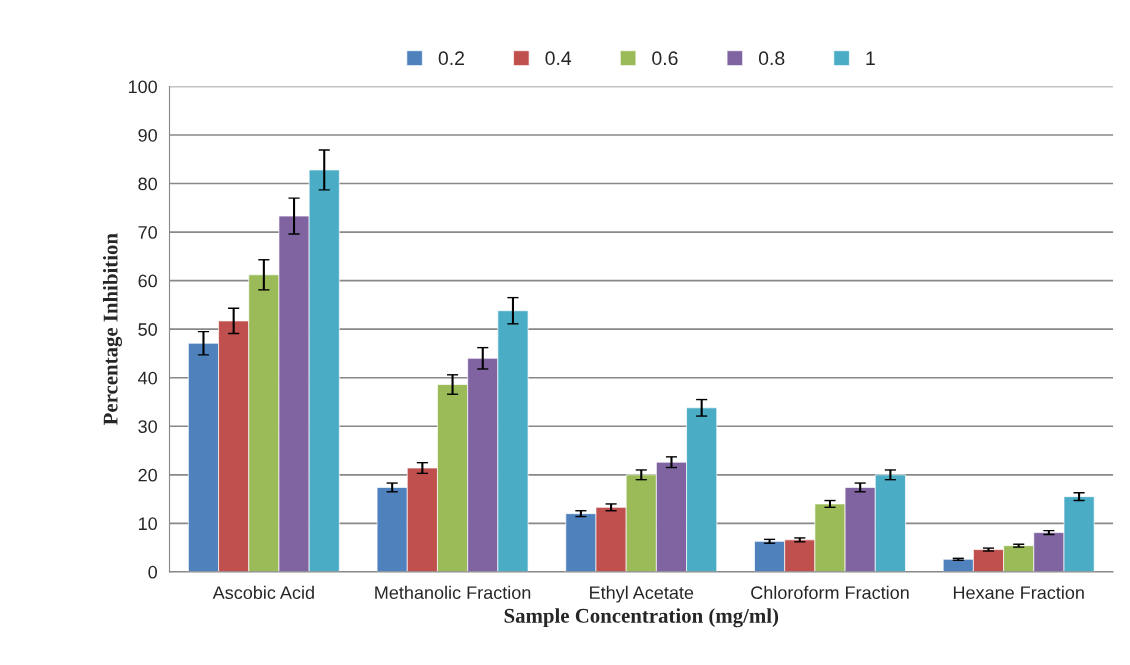 This screenshot has height=665, width=1130. I want to click on y-axis-title: Percentage Inhibition, so click(112, 329).